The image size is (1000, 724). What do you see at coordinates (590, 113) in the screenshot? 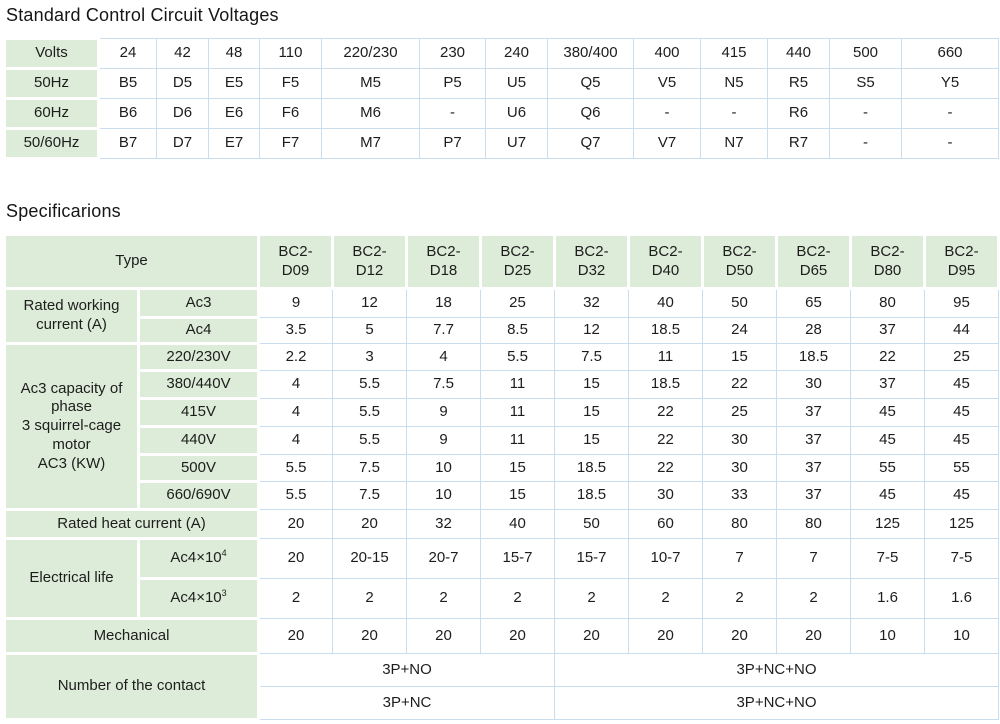
I see `voltage-cell: Q6` at bounding box center [590, 113].